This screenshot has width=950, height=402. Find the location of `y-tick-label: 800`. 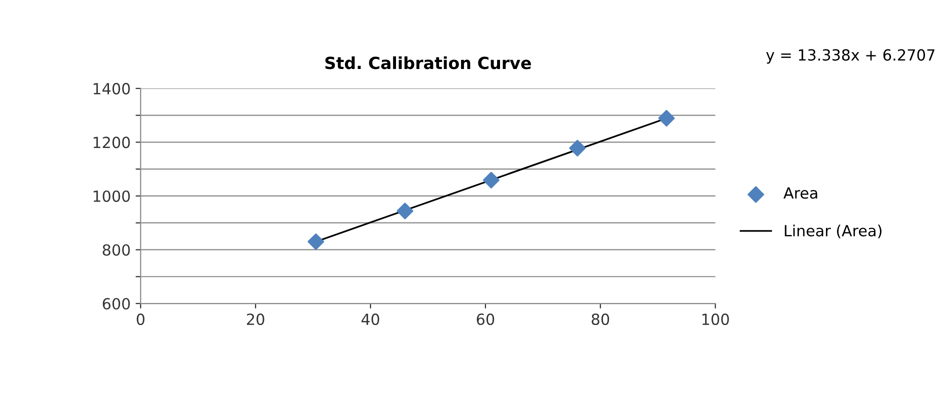

y-tick-label: 800 is located at coordinates (116, 250).